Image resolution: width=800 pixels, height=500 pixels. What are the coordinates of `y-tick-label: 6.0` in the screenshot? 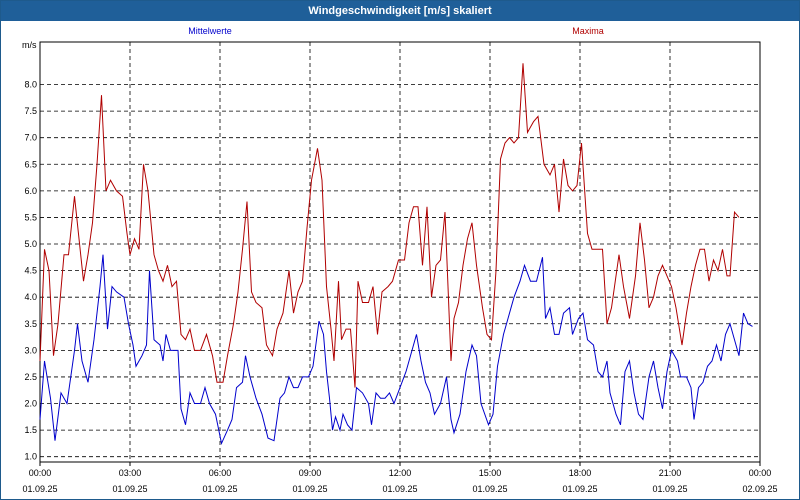 It's located at (30, 191).